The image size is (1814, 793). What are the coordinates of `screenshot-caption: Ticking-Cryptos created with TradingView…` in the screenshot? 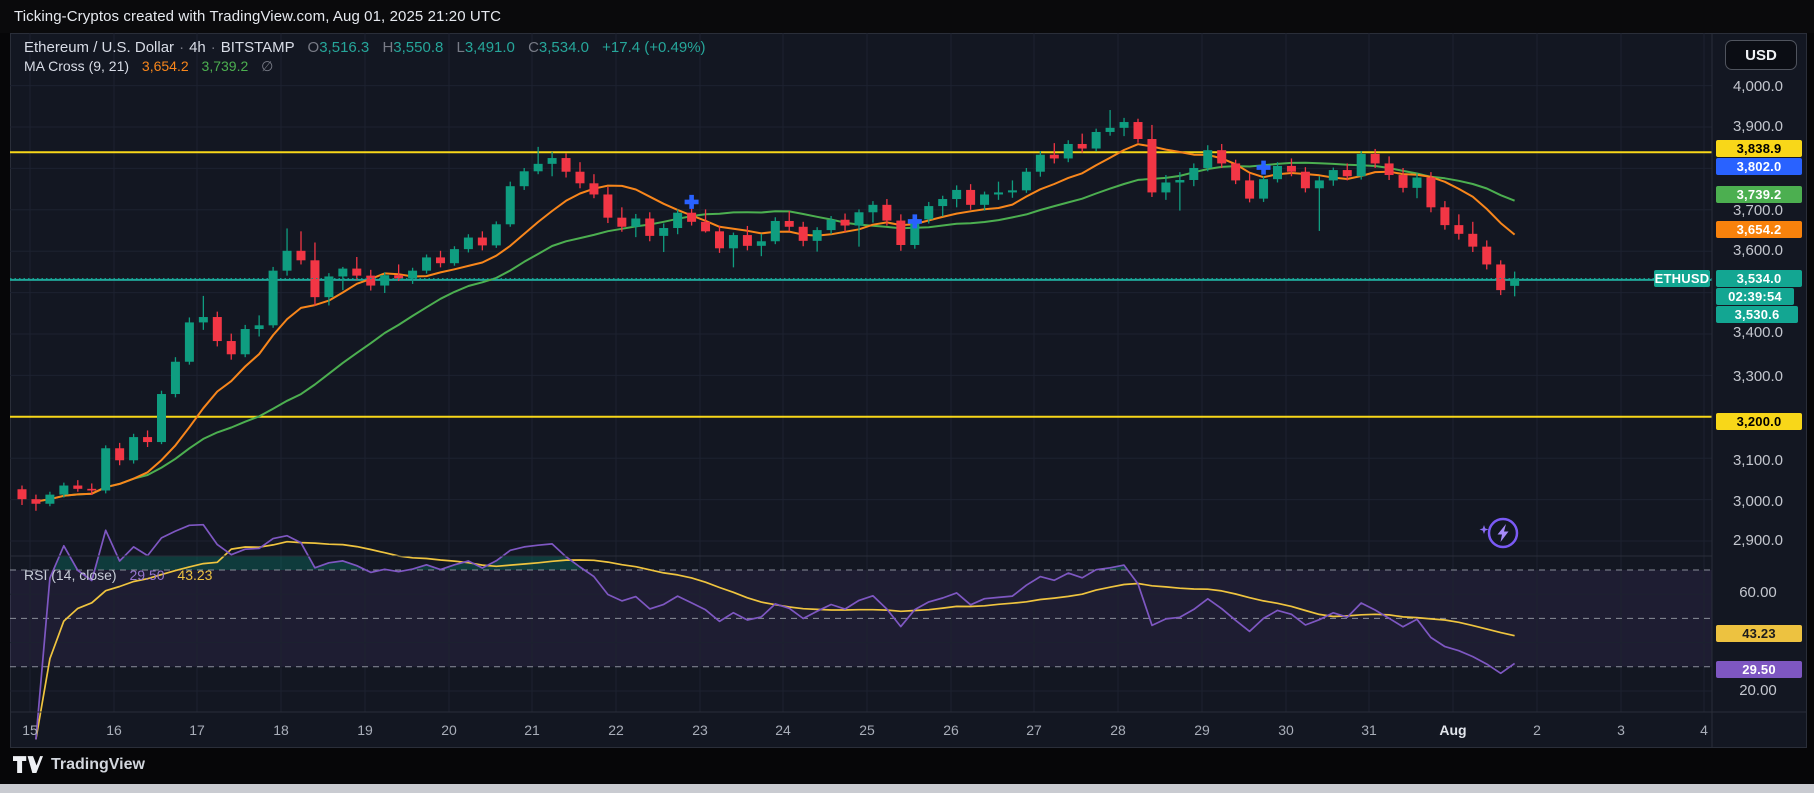 It's located at (258, 16).